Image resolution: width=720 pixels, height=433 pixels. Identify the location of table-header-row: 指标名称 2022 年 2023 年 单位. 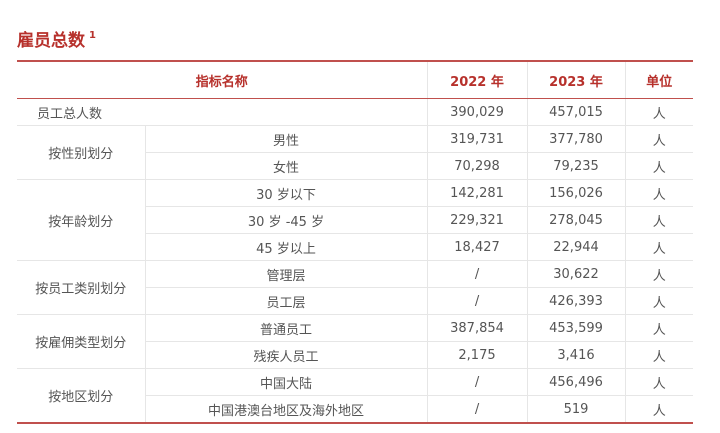
(355, 79).